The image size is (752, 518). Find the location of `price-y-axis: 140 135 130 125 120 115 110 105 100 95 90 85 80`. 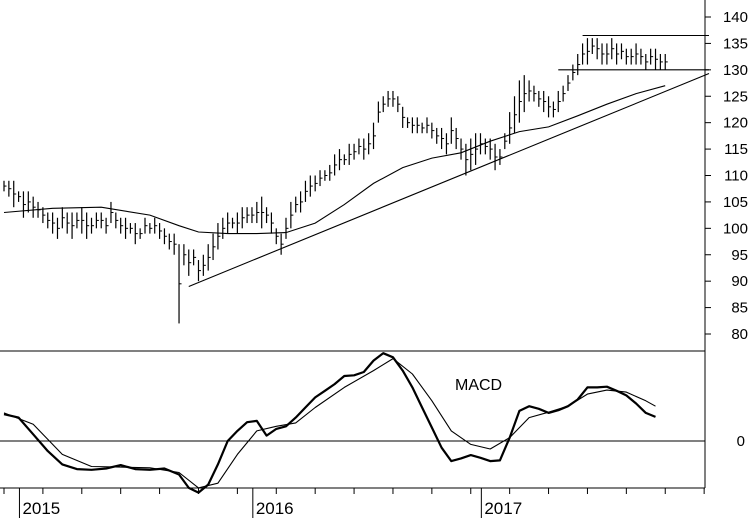

price-y-axis: 140 135 130 125 120 115 110 105 100 95 90 85 80 is located at coordinates (726, 176).